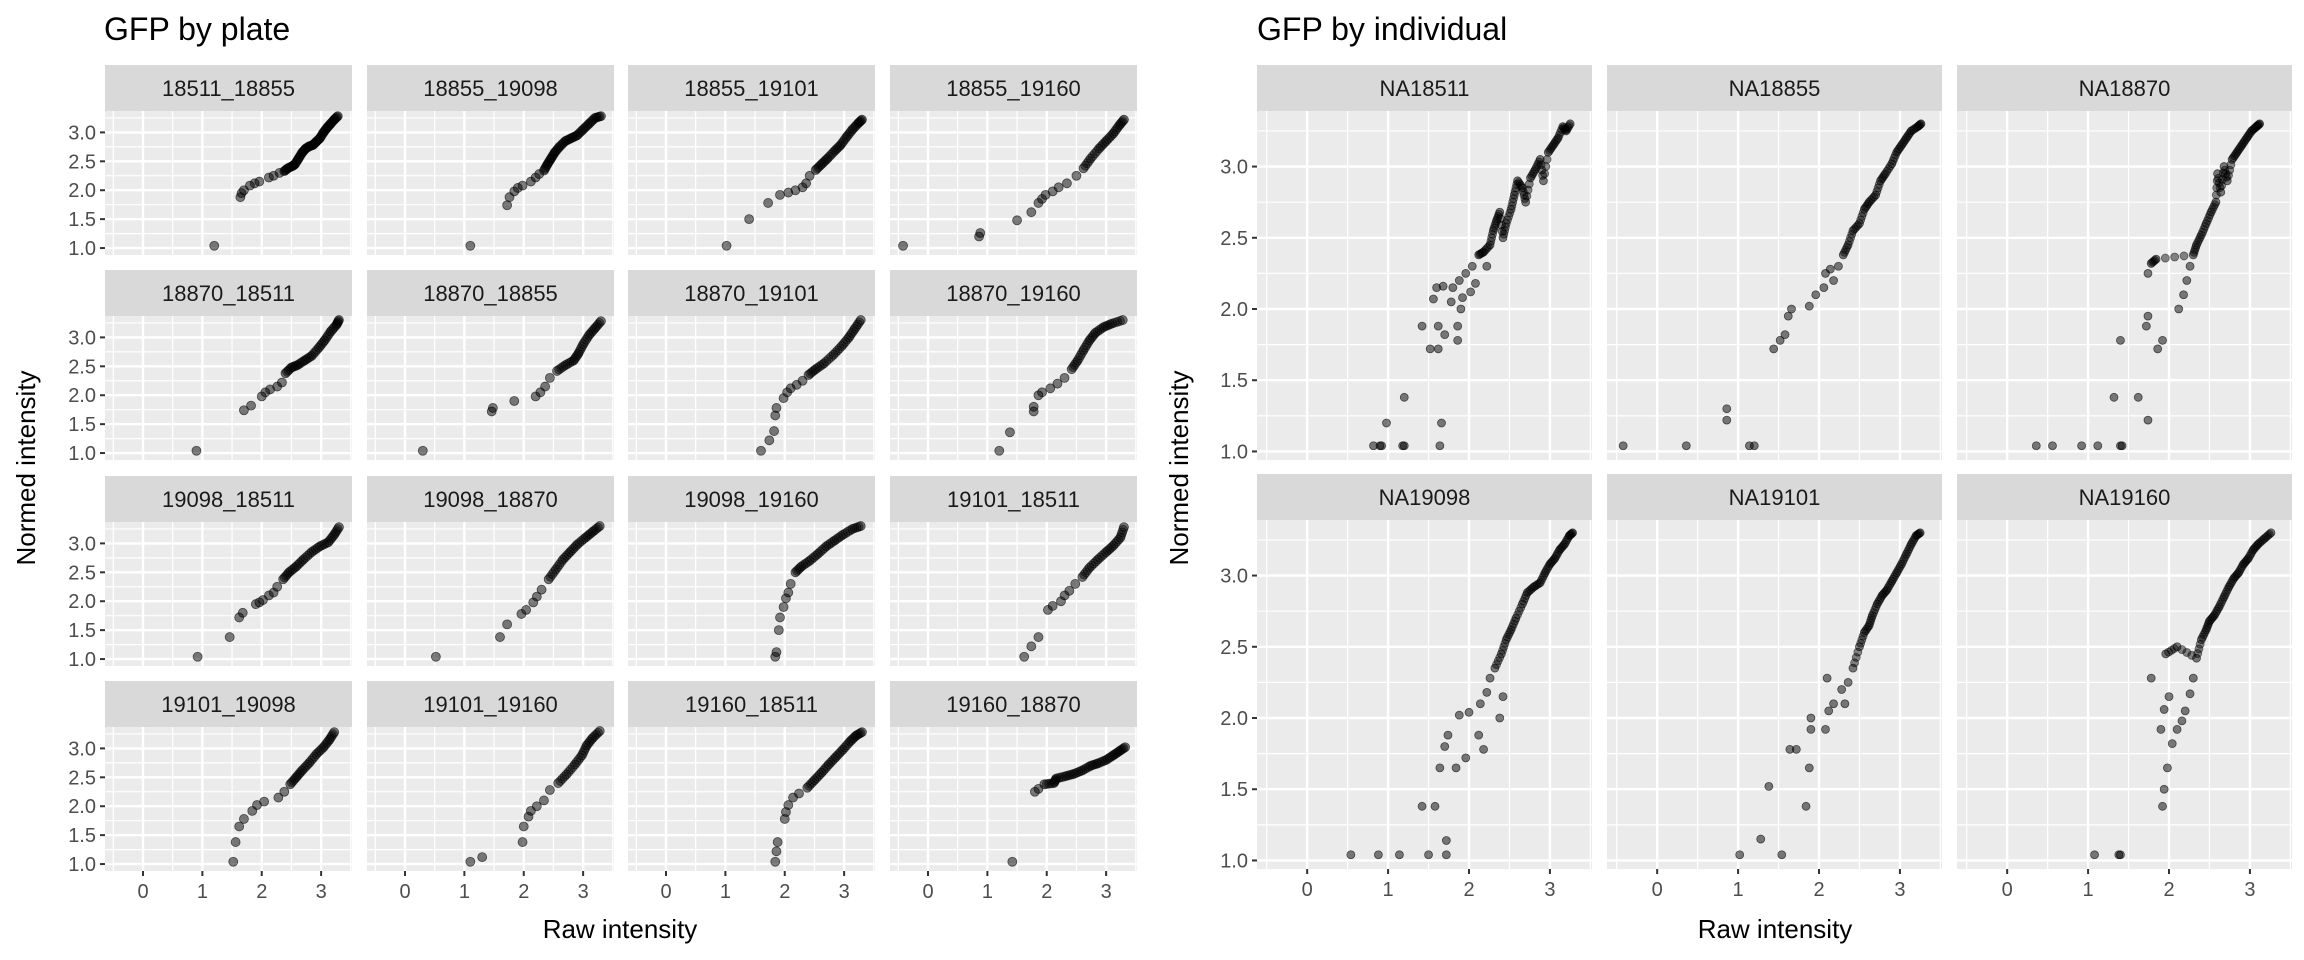 The height and width of the screenshot is (960, 2304). Describe the element at coordinates (261, 892) in the screenshot. I see `x-tick-label: 2` at that location.